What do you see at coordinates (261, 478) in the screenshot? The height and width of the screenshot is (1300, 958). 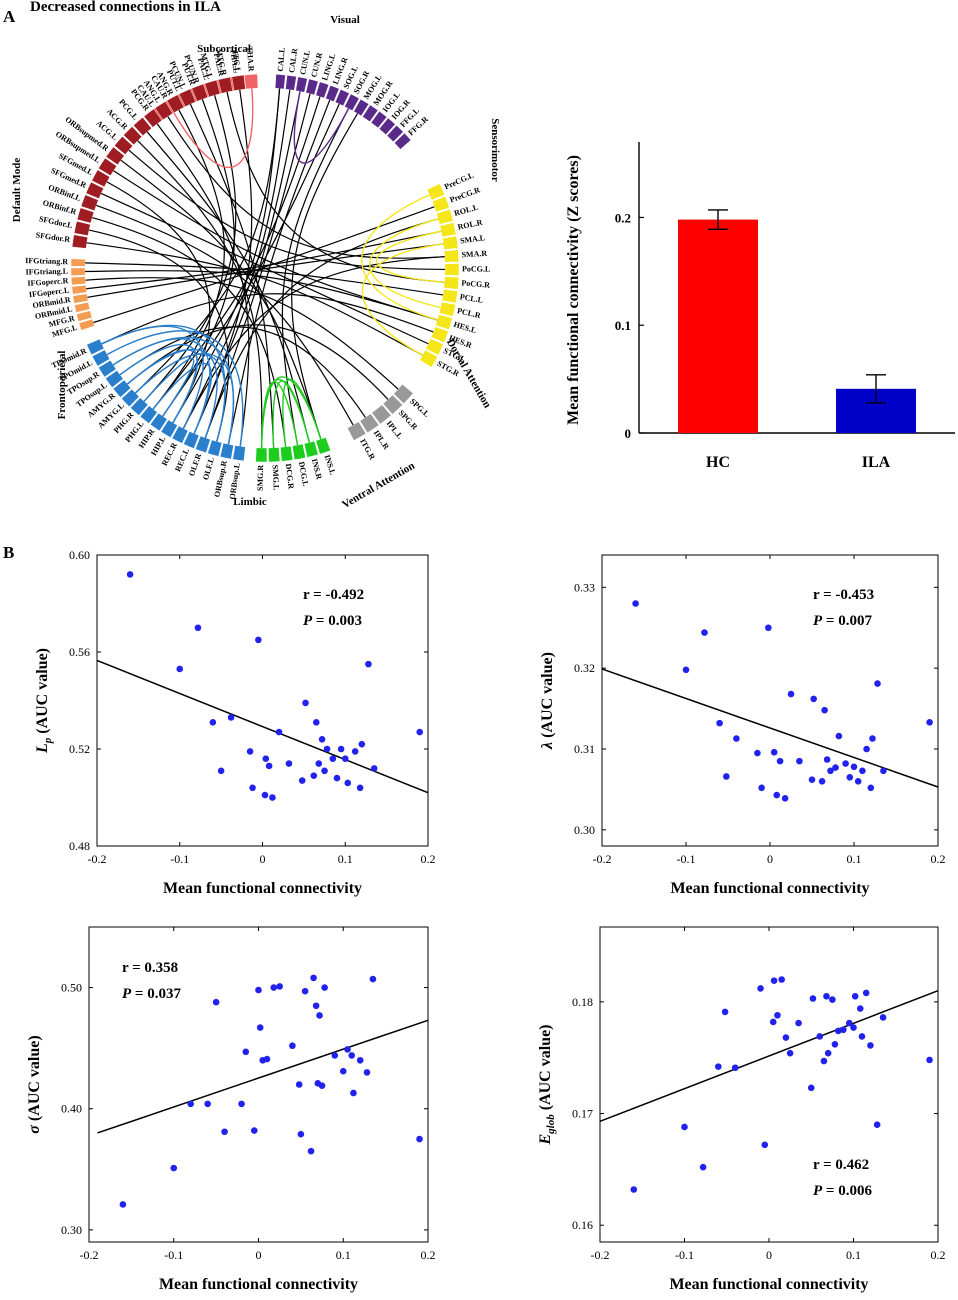 I see `node-label: SMG.R` at bounding box center [261, 478].